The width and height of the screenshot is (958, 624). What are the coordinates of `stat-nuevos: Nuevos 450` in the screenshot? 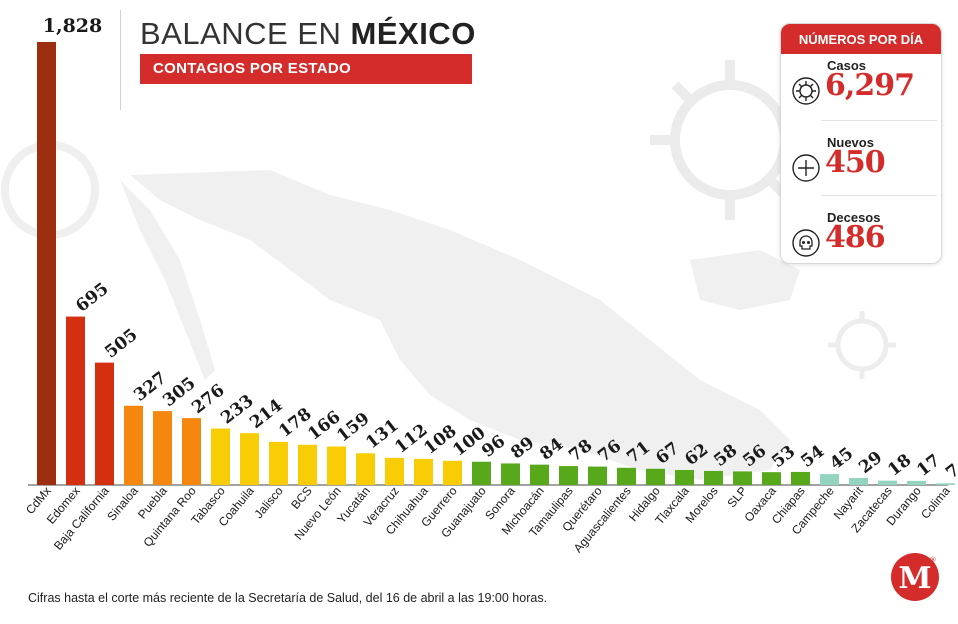 It's located at (862, 165).